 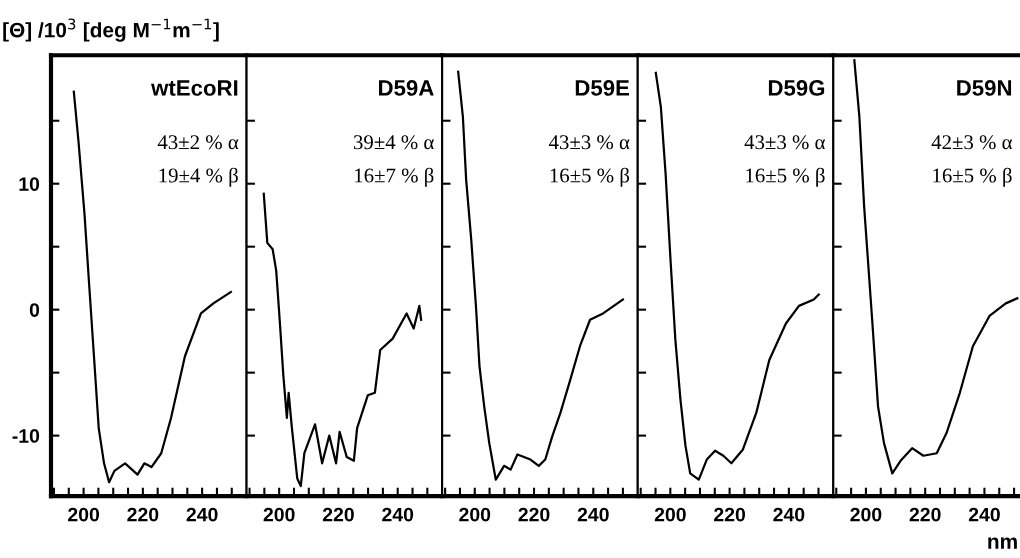 What do you see at coordinates (796, 88) in the screenshot?
I see `text: D59G` at bounding box center [796, 88].